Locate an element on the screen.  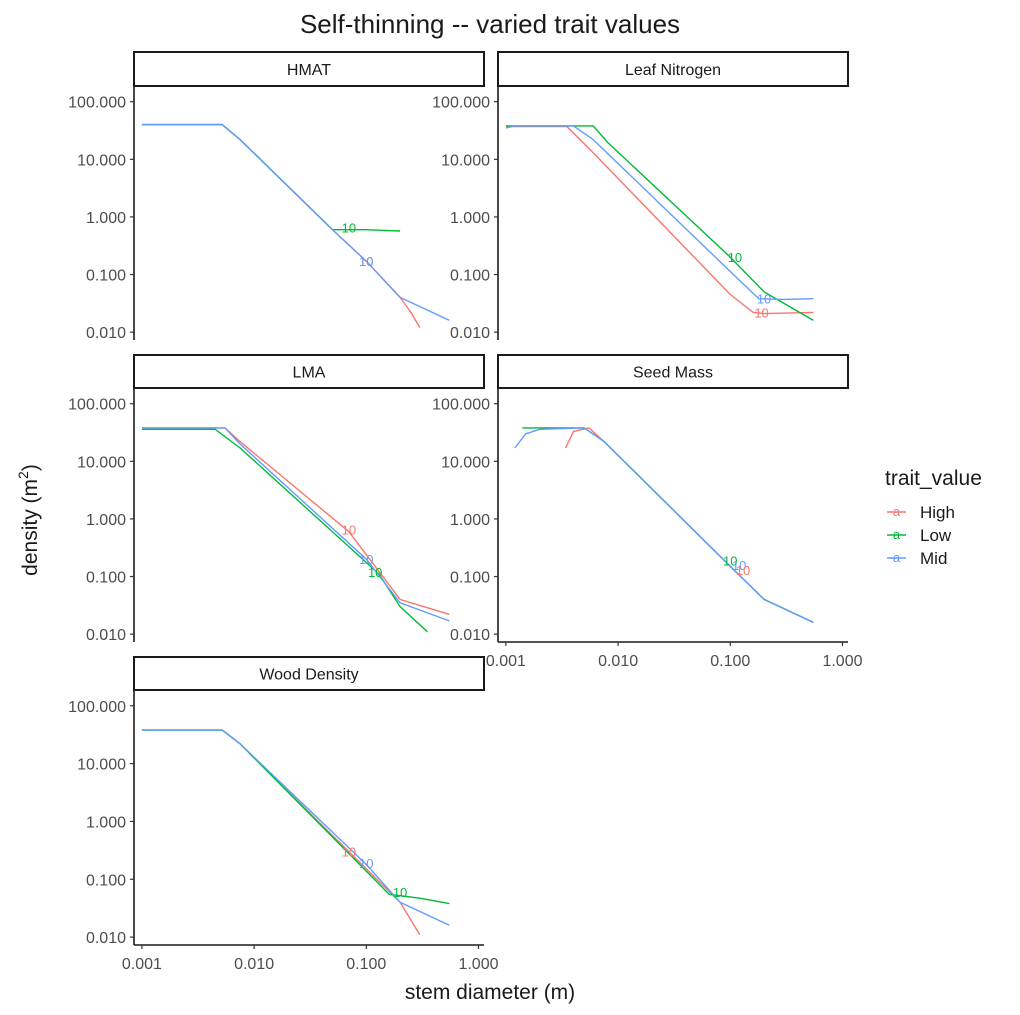
strip-label-leaf-nitrogen: Leaf Nitrogen is located at coordinates (673, 70).